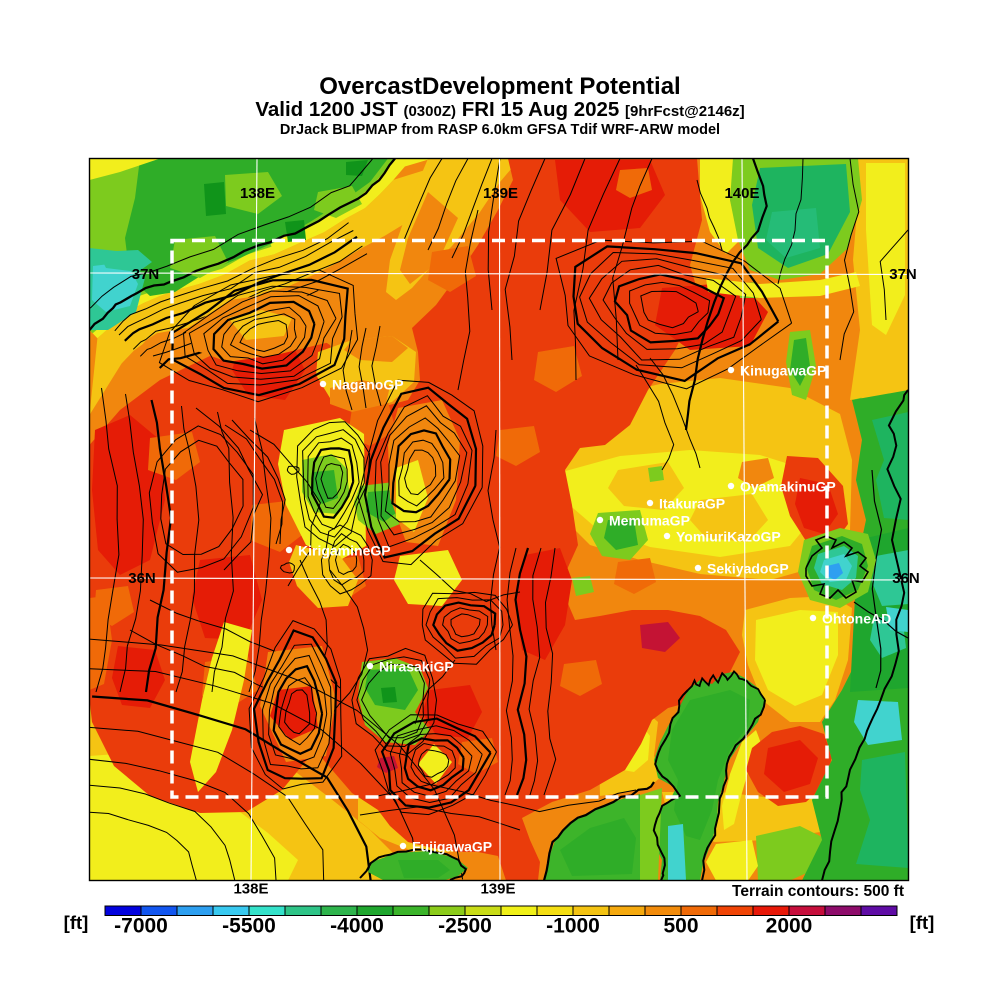 The image size is (1000, 1000). What do you see at coordinates (789, 926) in the screenshot?
I see `svg-text: 2000` at bounding box center [789, 926].